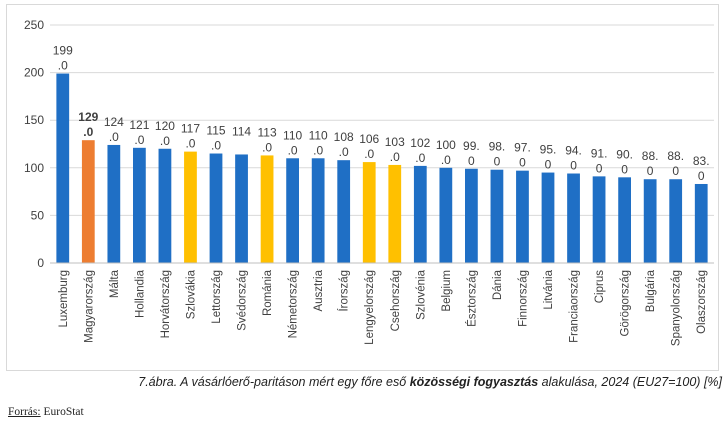 The image size is (727, 425). Describe the element at coordinates (40, 263) in the screenshot. I see `y-tick-label: 0` at that location.